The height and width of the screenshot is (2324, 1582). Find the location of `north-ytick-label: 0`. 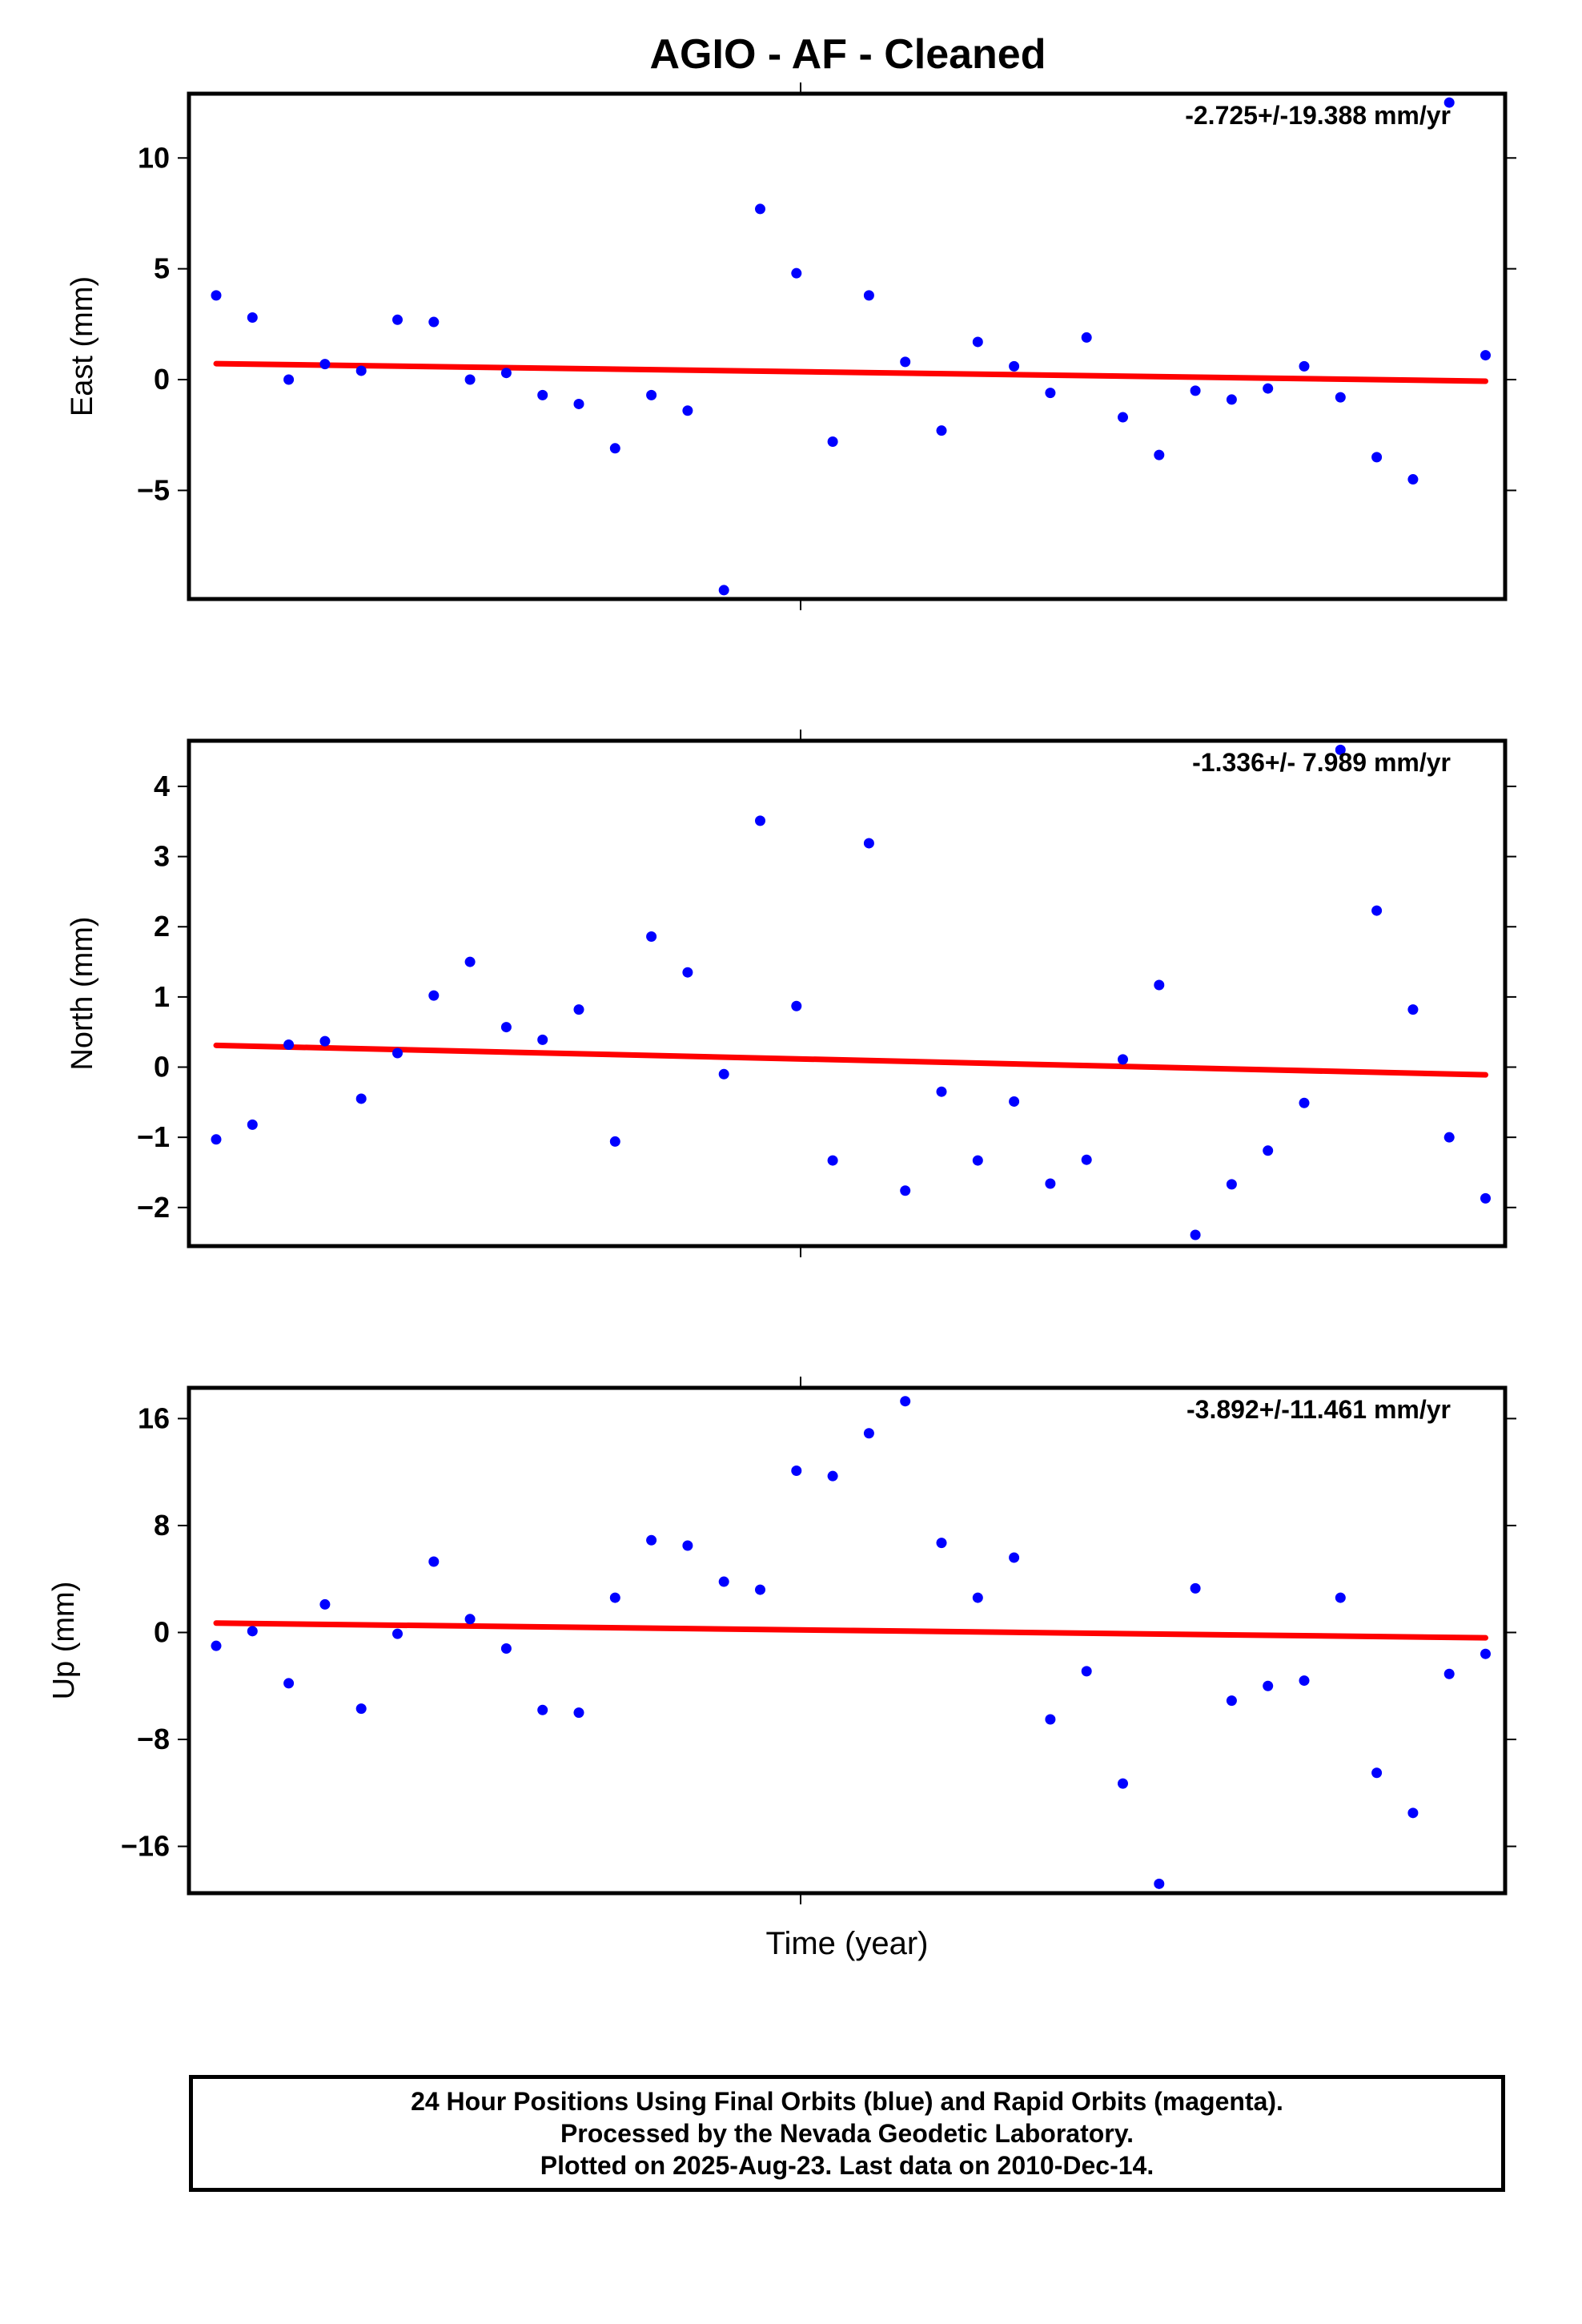

north-ytick-label: 0 is located at coordinates (162, 1067).